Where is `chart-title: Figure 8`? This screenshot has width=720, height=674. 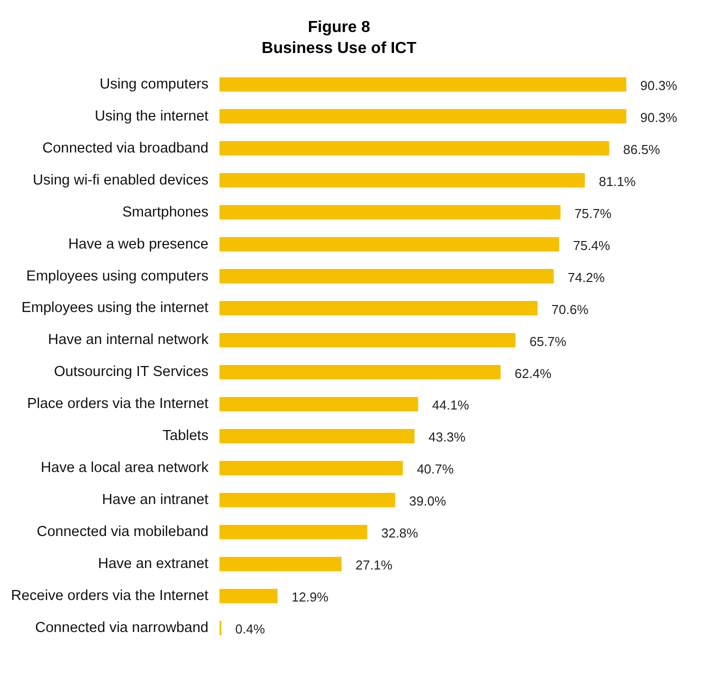 chart-title: Figure 8 is located at coordinates (339, 27).